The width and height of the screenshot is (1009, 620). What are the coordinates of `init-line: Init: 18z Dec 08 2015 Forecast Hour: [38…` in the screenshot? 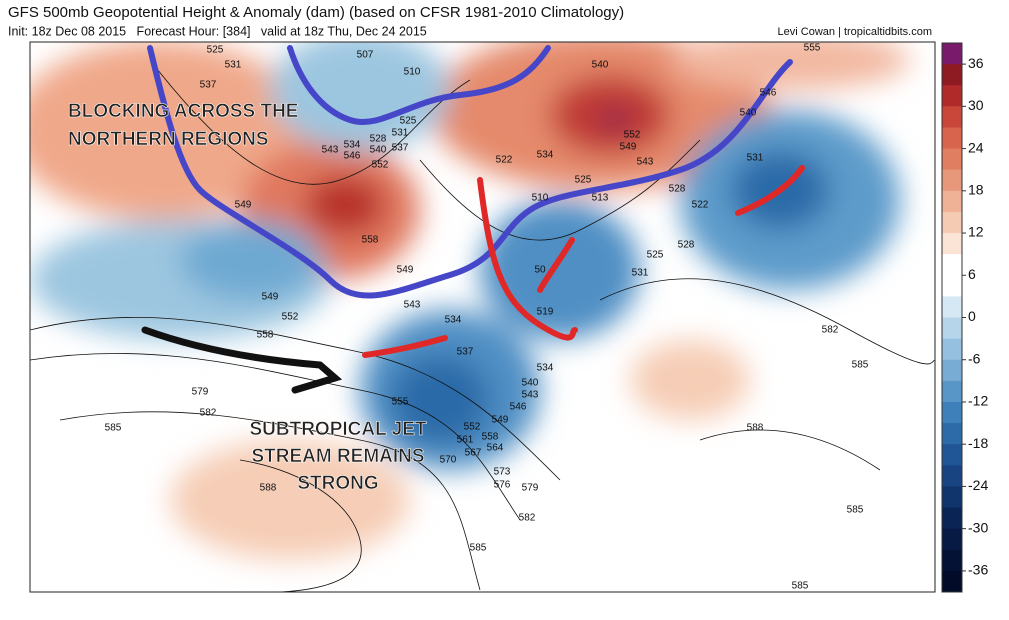 It's located at (217, 31).